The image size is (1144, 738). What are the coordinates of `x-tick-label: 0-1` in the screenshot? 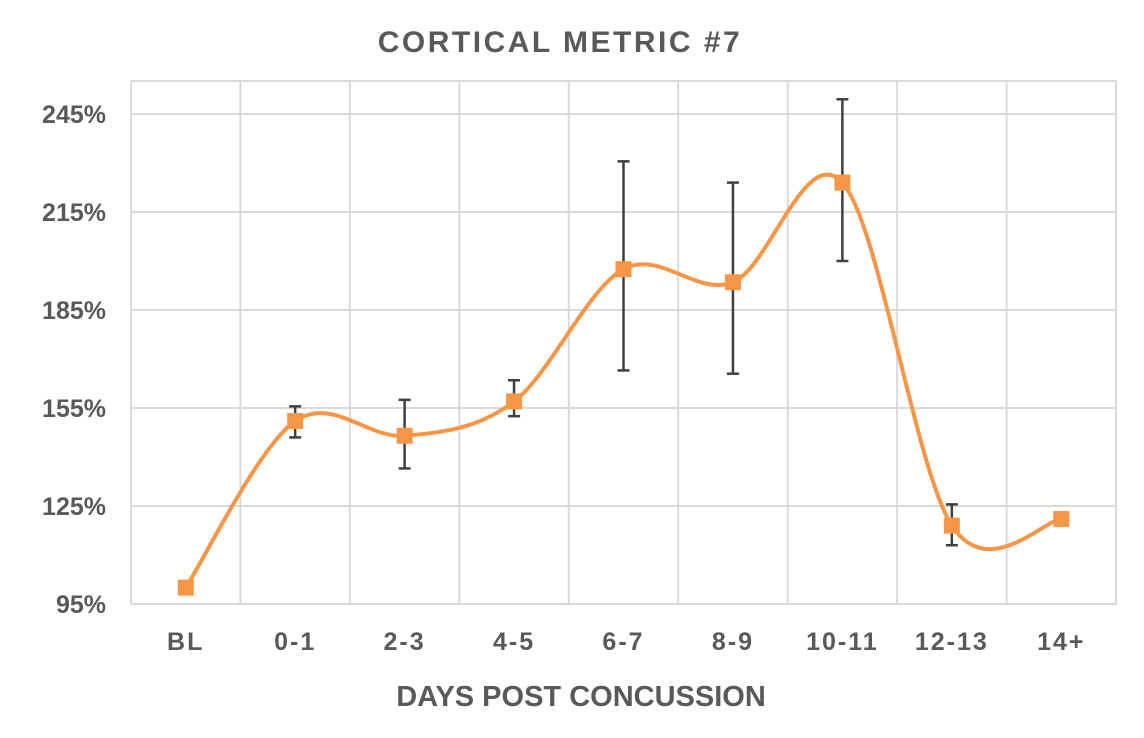 It's located at (295, 642).